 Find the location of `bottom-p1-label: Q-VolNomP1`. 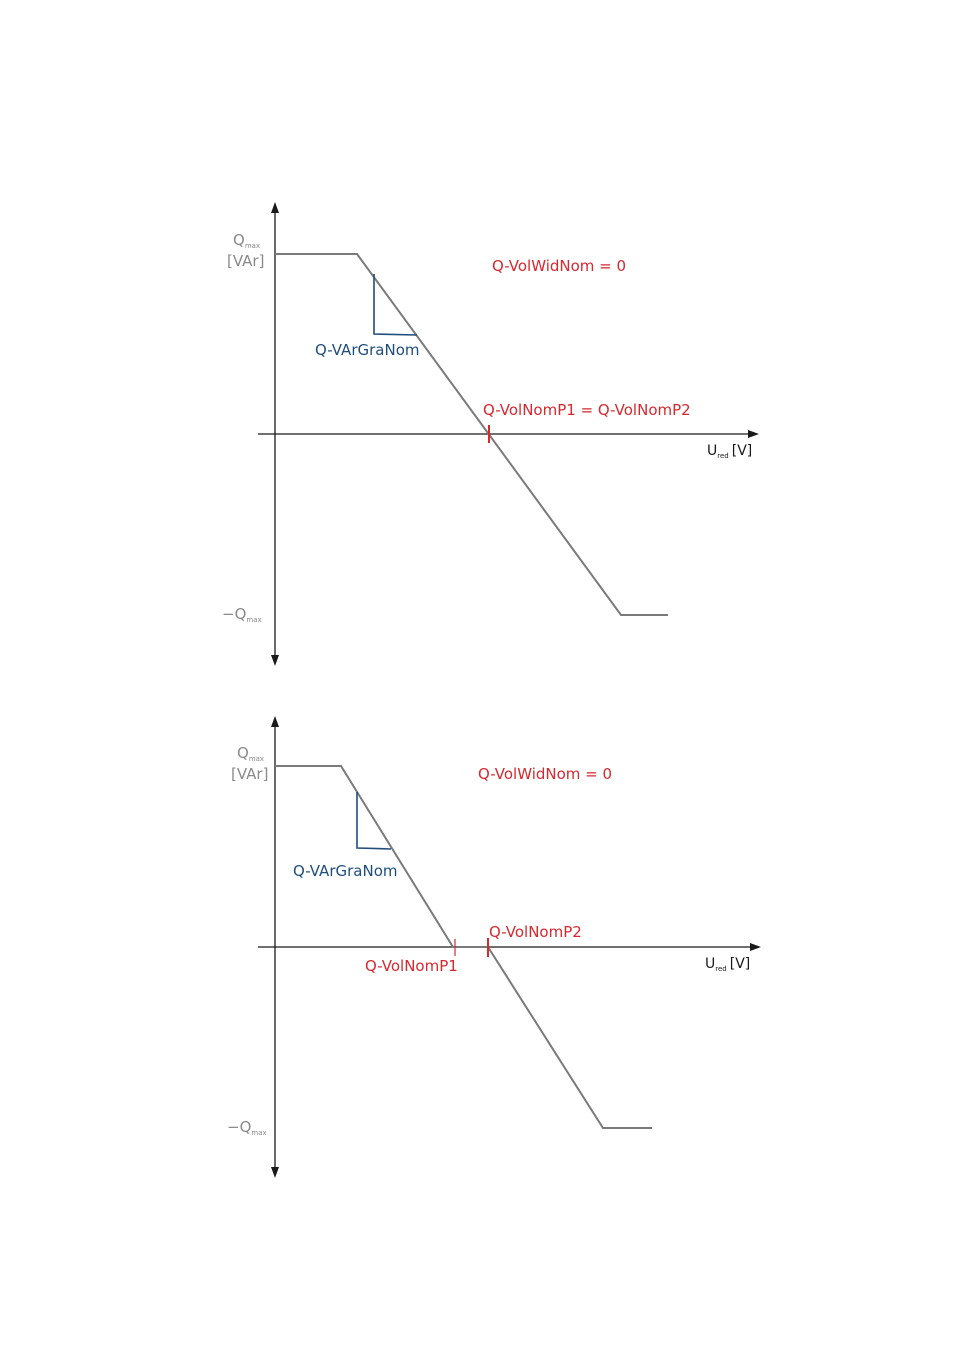

bottom-p1-label: Q-VolNomP1 is located at coordinates (411, 966).